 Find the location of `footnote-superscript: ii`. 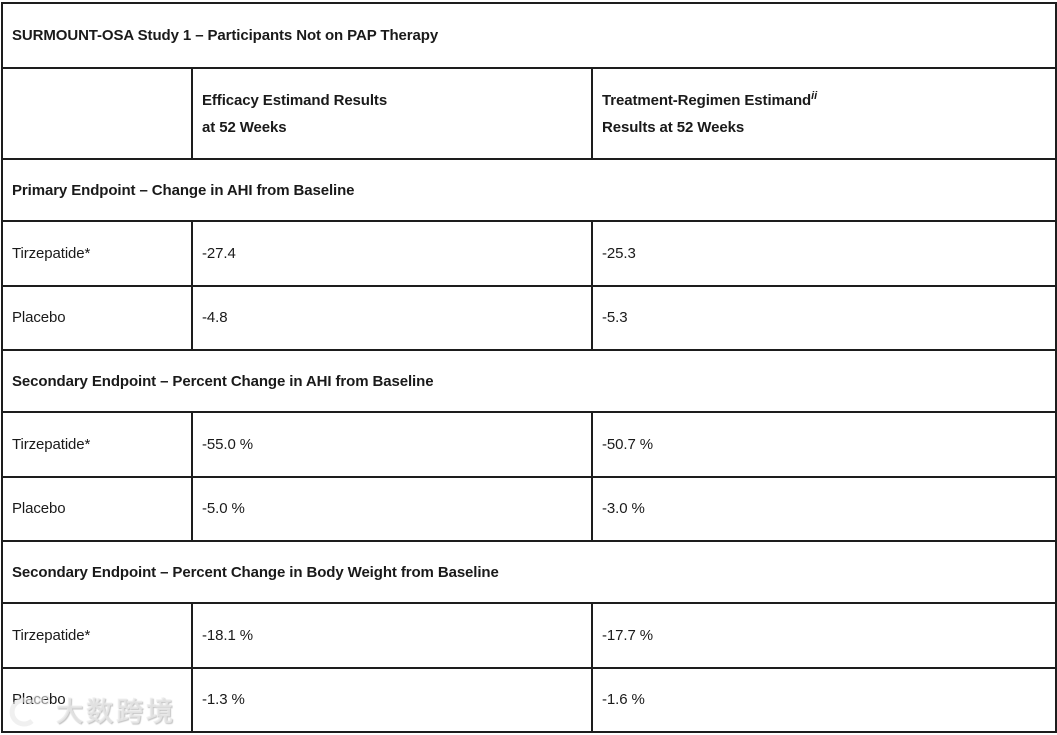

footnote-superscript: ii is located at coordinates (814, 95).